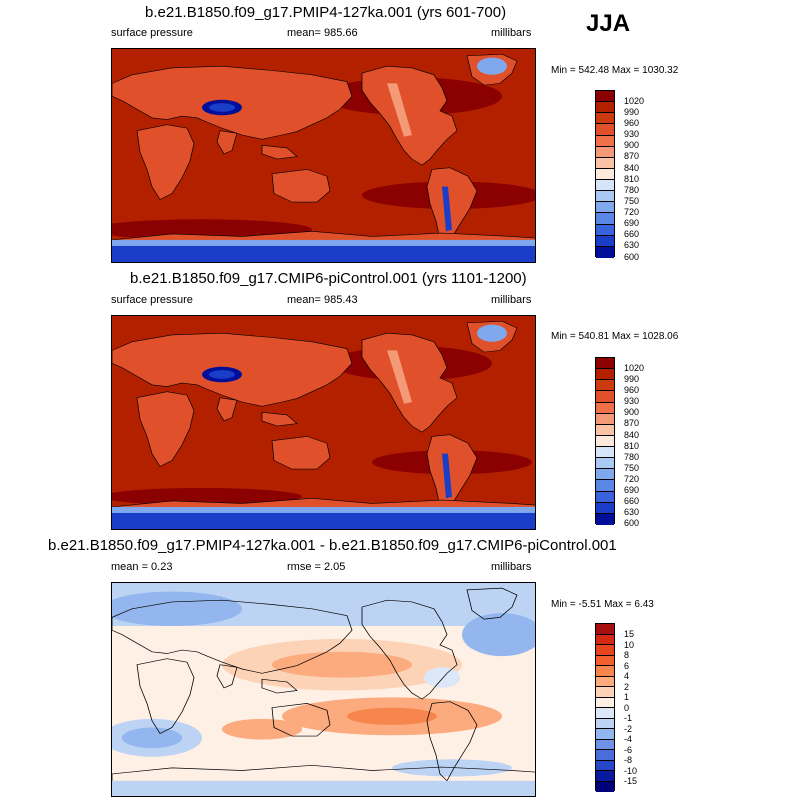  Describe the element at coordinates (627, 666) in the screenshot. I see `panel-3-level: 6` at that location.